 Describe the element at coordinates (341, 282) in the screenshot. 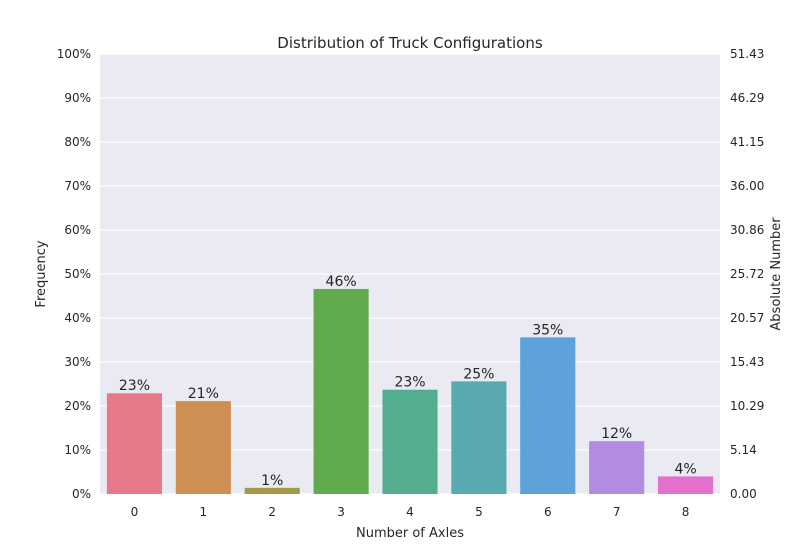

I see `bar-value-label: 46%` at that location.